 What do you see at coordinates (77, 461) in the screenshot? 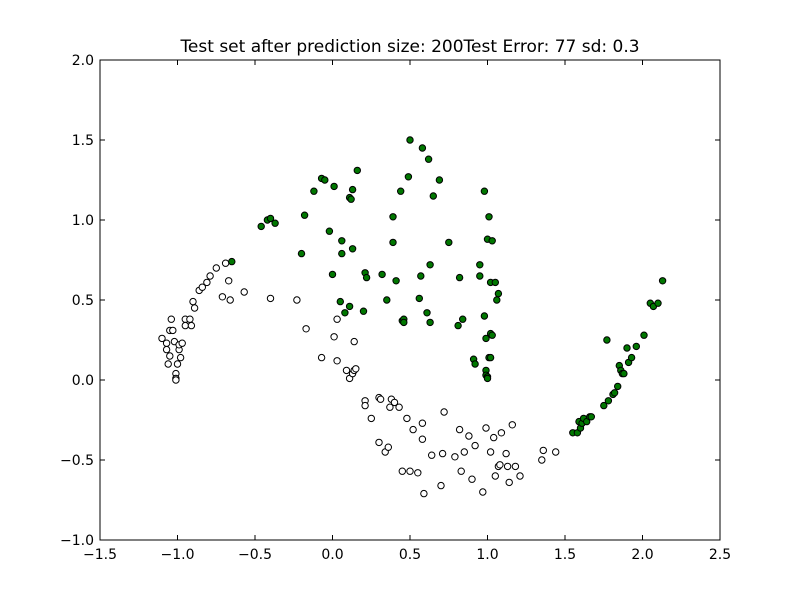
I see `y-tick-label: −0.5` at bounding box center [77, 461].